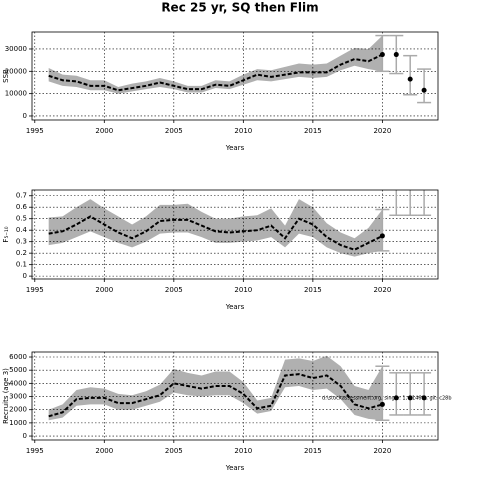  Describe the element at coordinates (16, 71) in the screenshot. I see `y-tick-label: 20000` at that location.